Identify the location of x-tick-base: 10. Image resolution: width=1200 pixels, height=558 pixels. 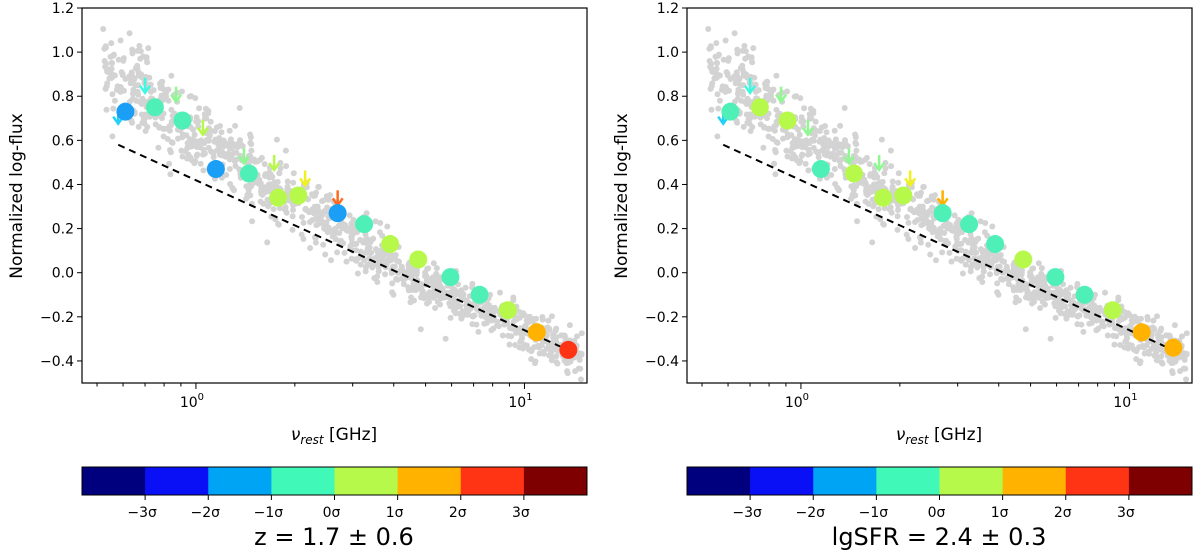
(794, 403).